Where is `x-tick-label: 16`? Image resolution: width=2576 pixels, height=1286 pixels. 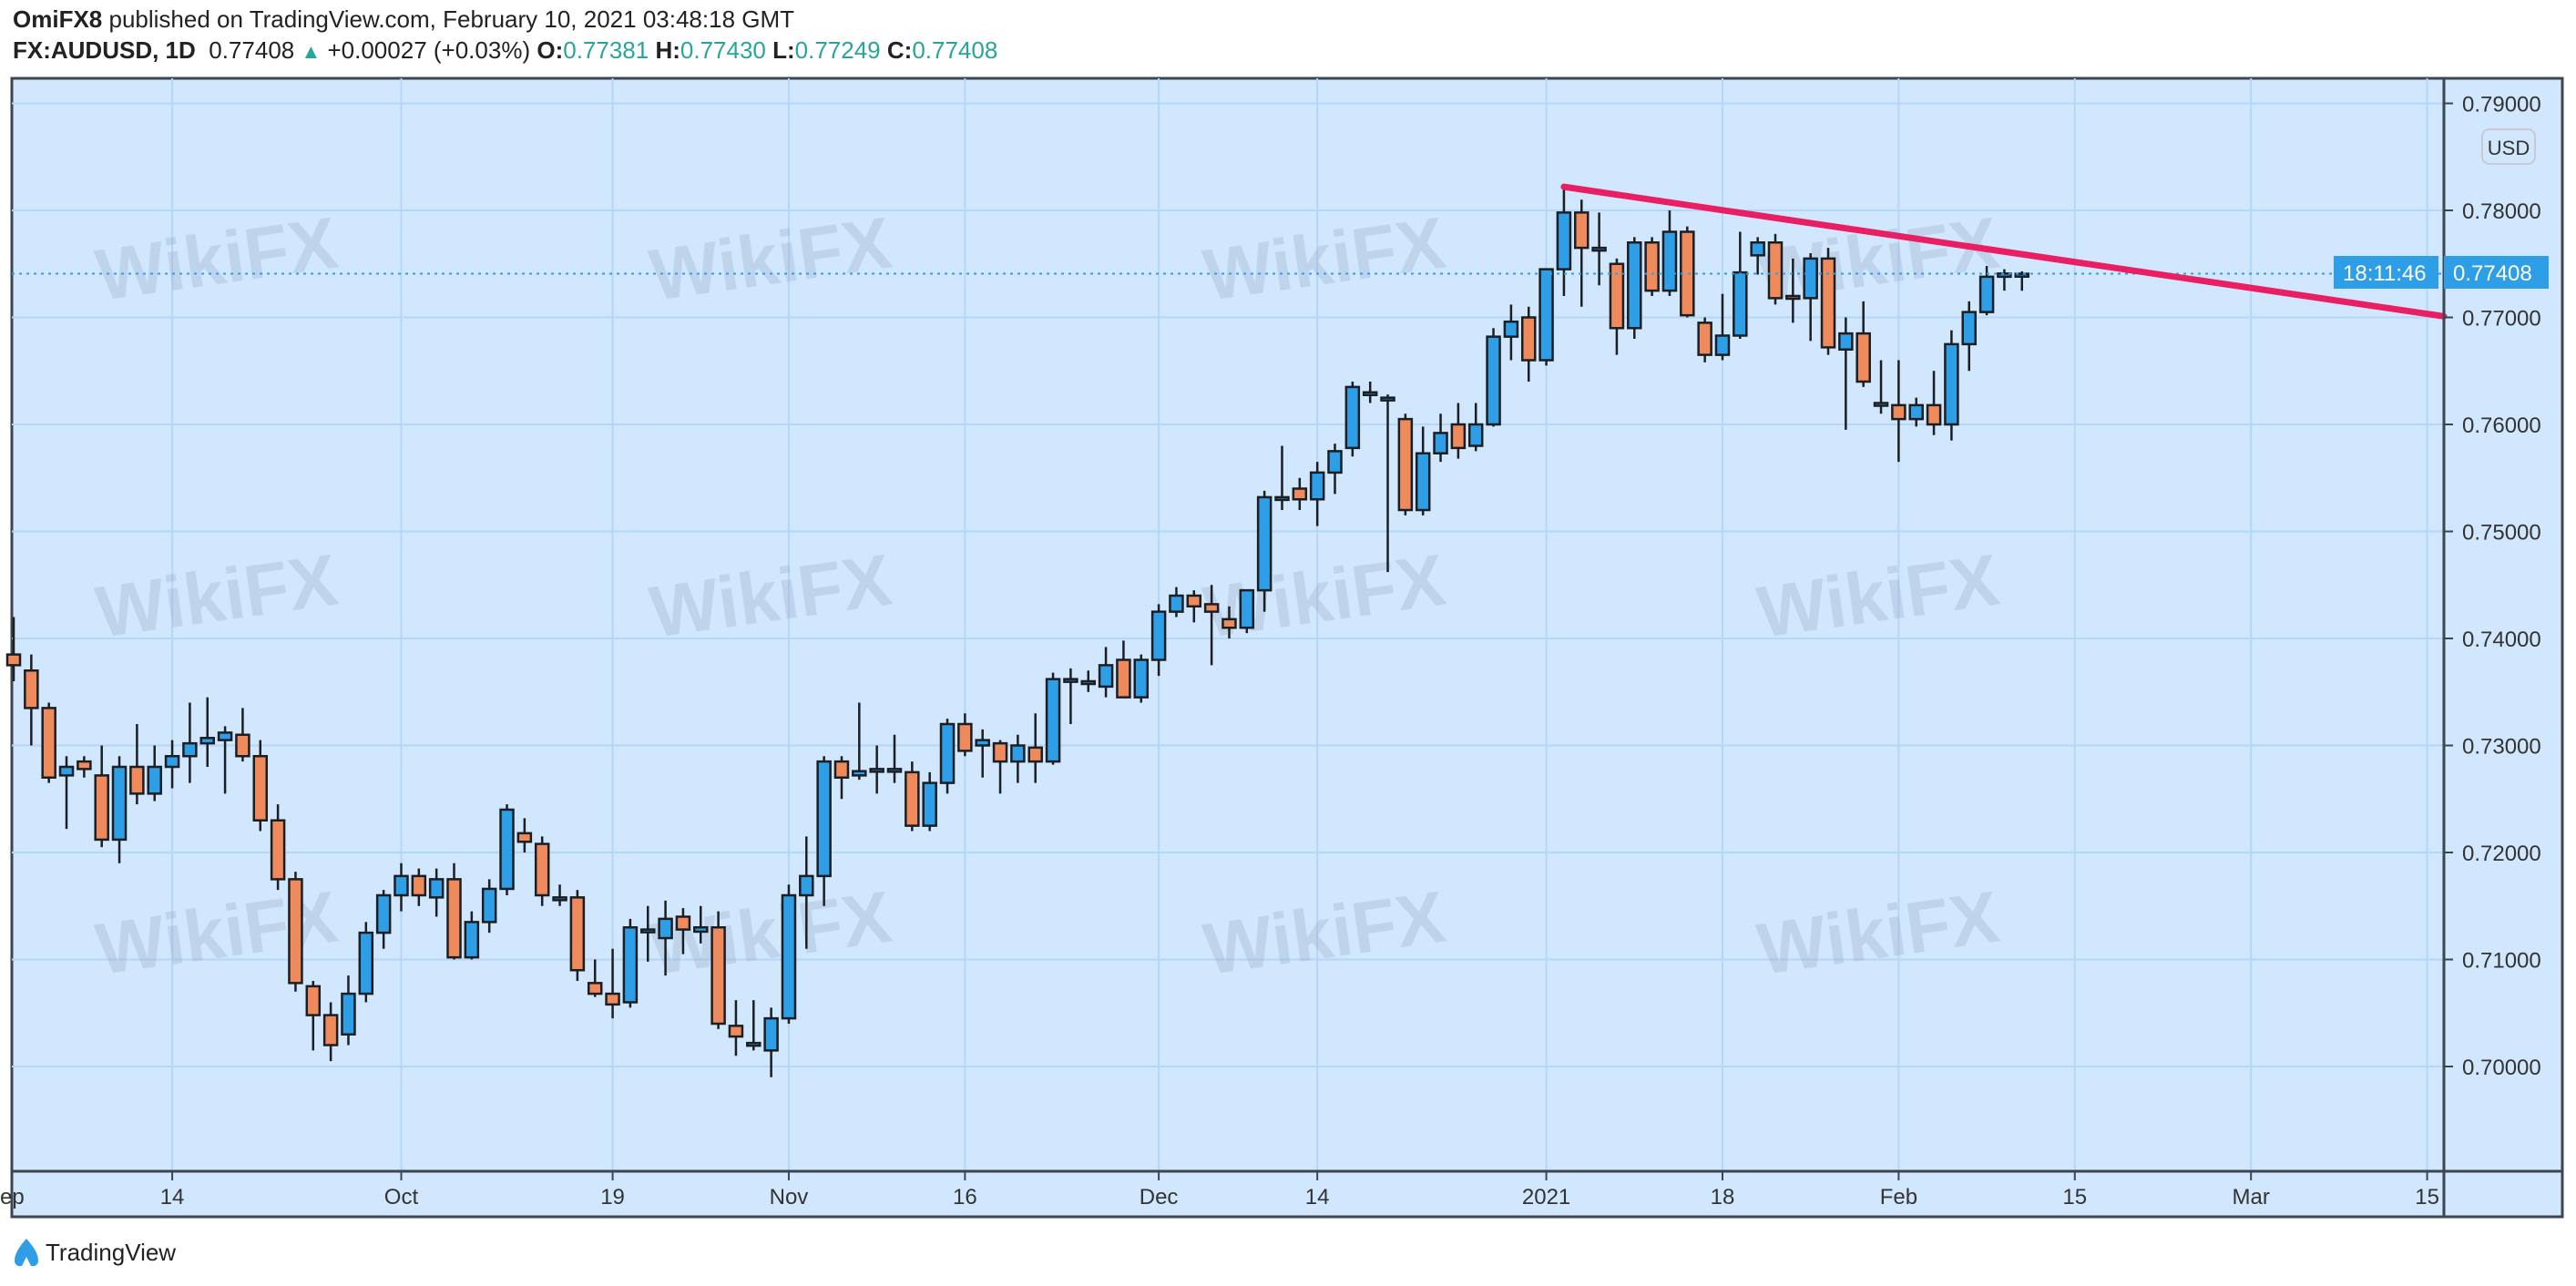 x-tick-label: 16 is located at coordinates (965, 1197).